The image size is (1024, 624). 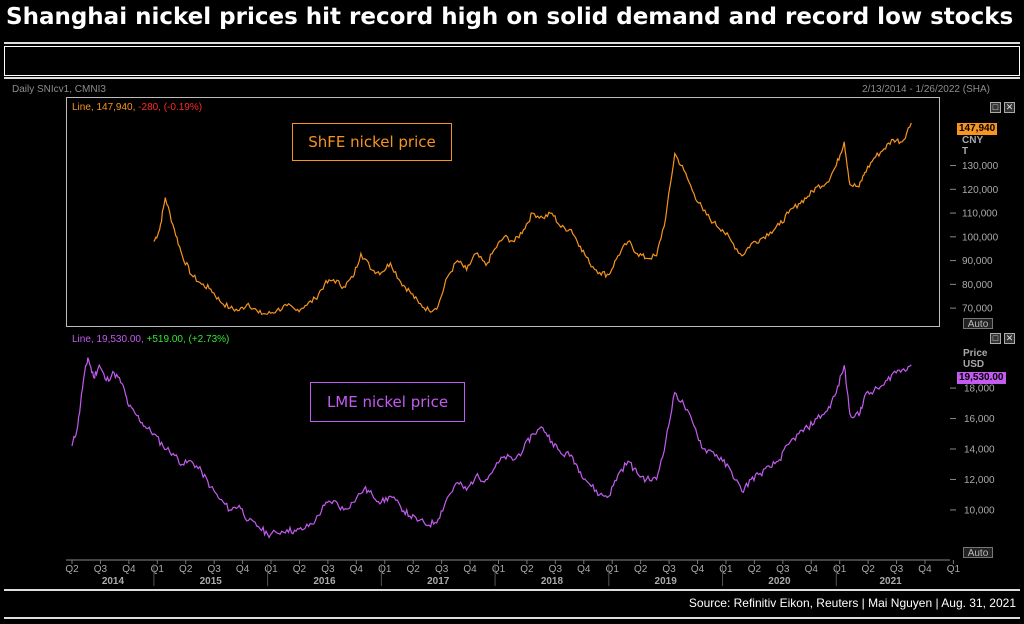 I want to click on shfe-last-price-tag: 147,940, so click(x=977, y=129).